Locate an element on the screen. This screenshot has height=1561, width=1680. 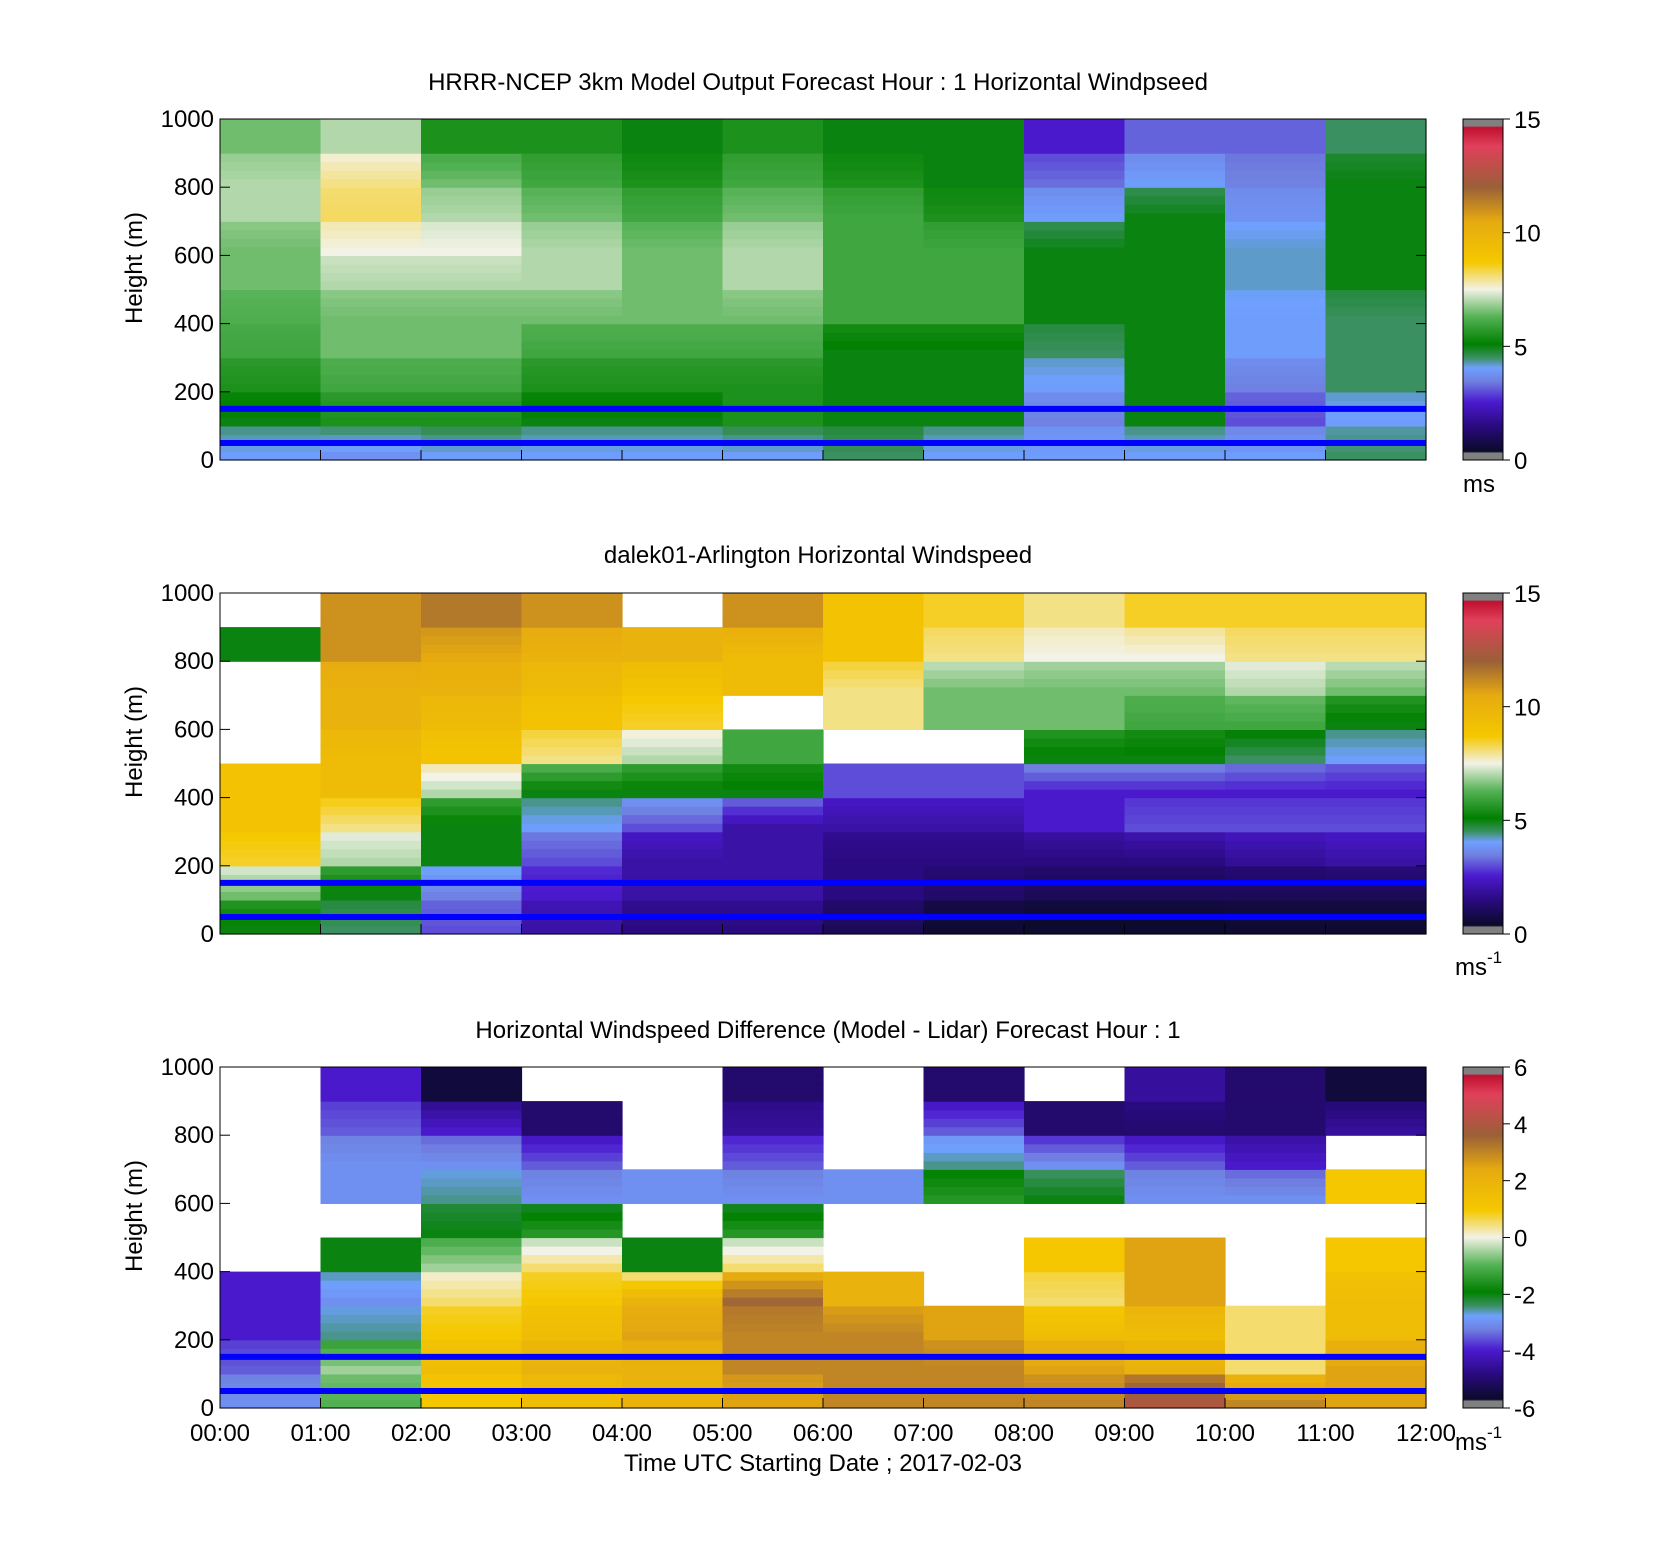
y-tick-label: 1000 is located at coordinates (187, 119).